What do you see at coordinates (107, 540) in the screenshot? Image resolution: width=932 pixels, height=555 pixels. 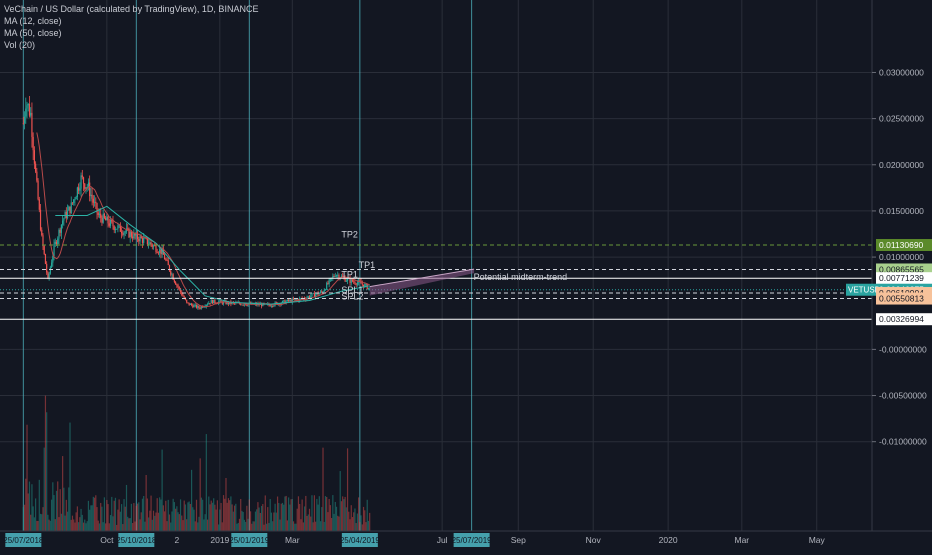 I see `x-tick-label: Oct` at bounding box center [107, 540].